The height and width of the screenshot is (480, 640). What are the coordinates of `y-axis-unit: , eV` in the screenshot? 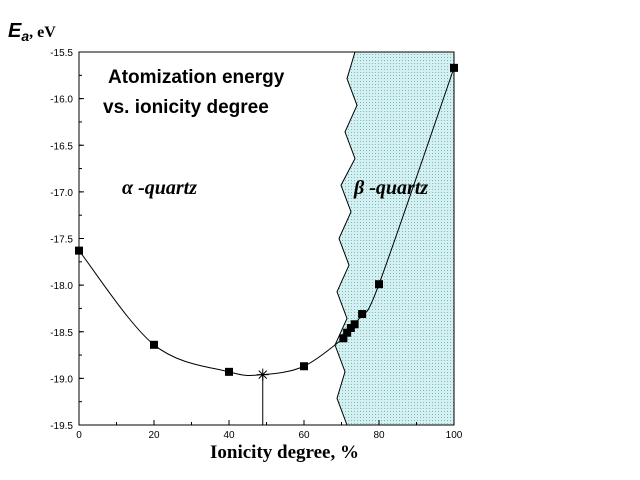 It's located at (42, 32).